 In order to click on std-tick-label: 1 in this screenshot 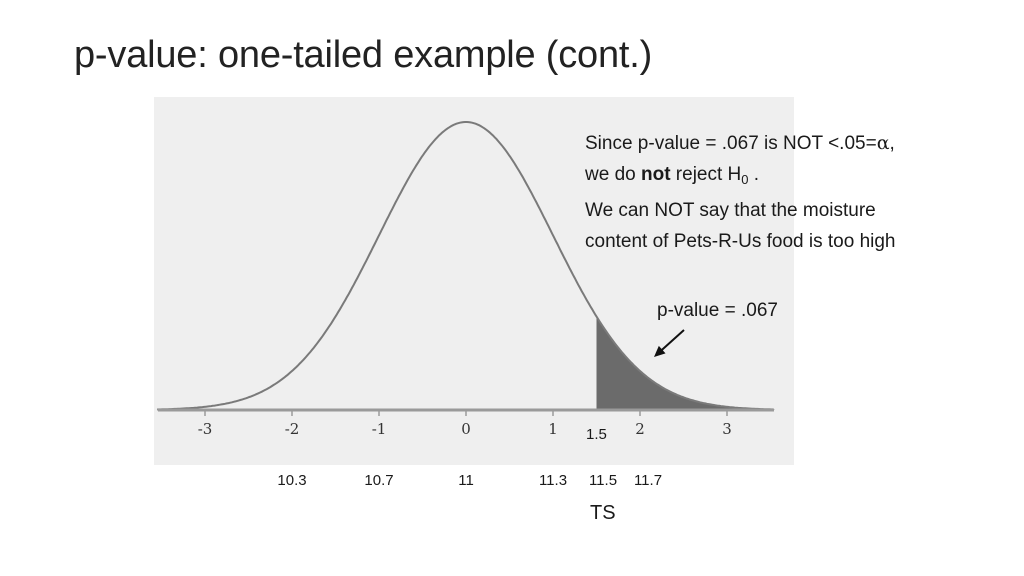, I will do `click(553, 429)`.